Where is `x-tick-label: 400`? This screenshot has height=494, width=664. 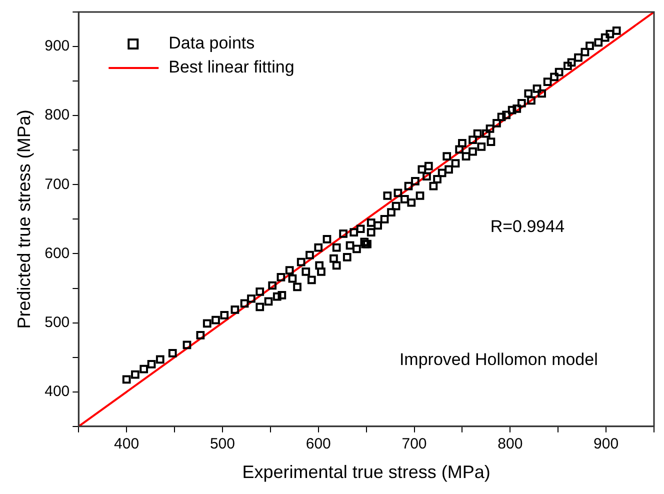
x-tick-label: 400 is located at coordinates (127, 444).